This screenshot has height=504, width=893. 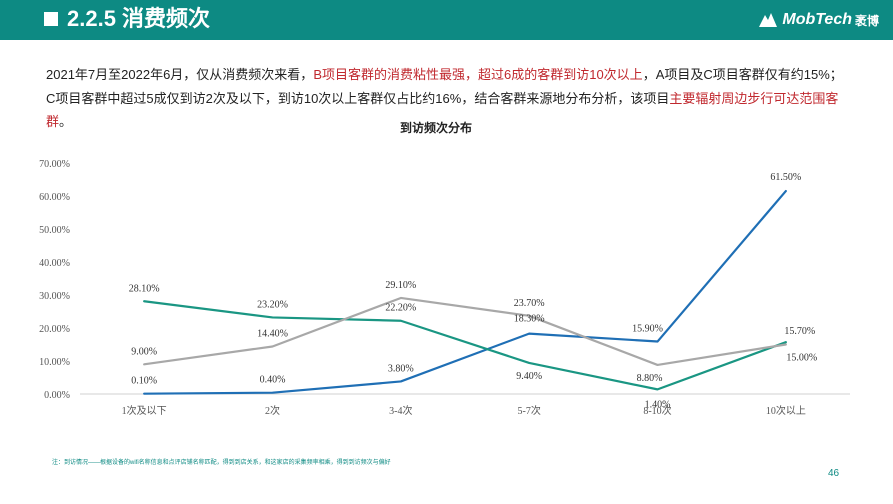 I want to click on y-tick-label: 30.00%, so click(x=54, y=296).